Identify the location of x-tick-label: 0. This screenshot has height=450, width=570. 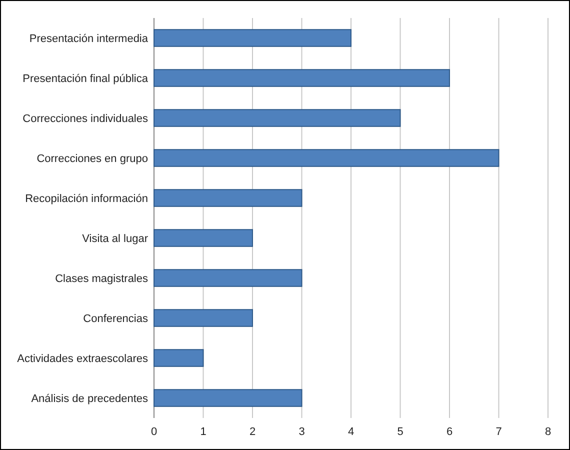
(154, 432).